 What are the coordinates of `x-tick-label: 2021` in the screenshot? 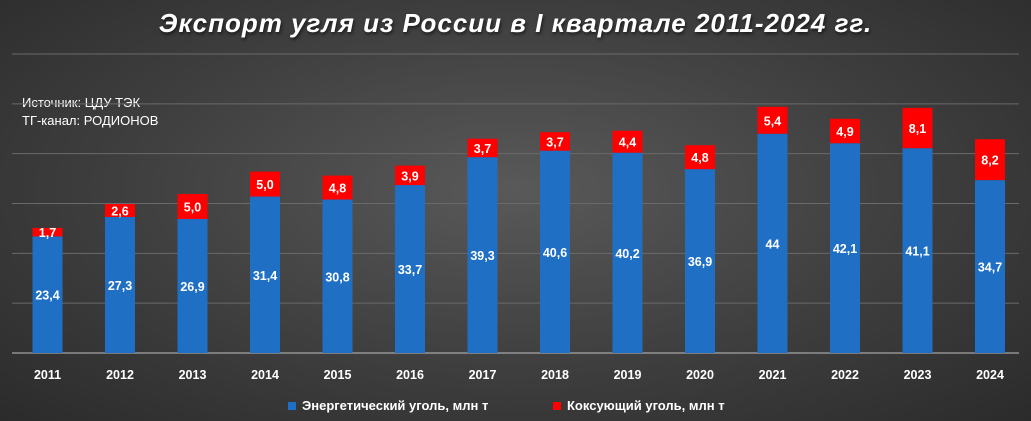 It's located at (773, 375).